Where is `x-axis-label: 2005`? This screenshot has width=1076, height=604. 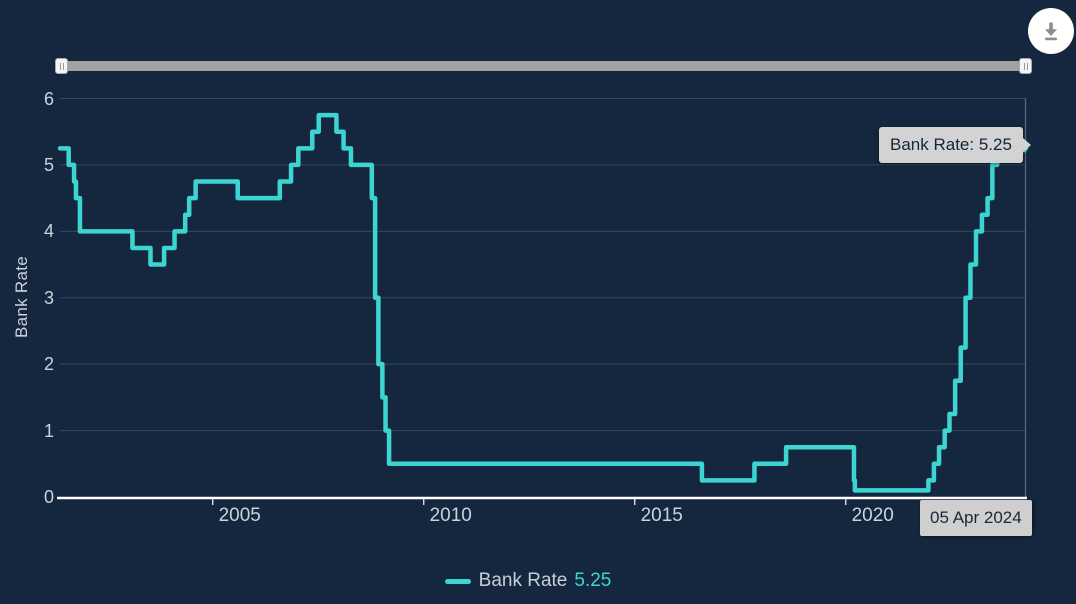
x-axis-label: 2005 is located at coordinates (239, 515).